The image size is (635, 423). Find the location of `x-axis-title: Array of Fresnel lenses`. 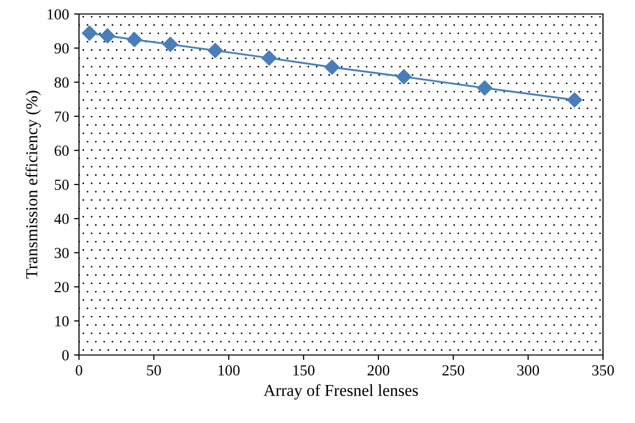

x-axis-title: Array of Fresnel lenses is located at coordinates (341, 392).